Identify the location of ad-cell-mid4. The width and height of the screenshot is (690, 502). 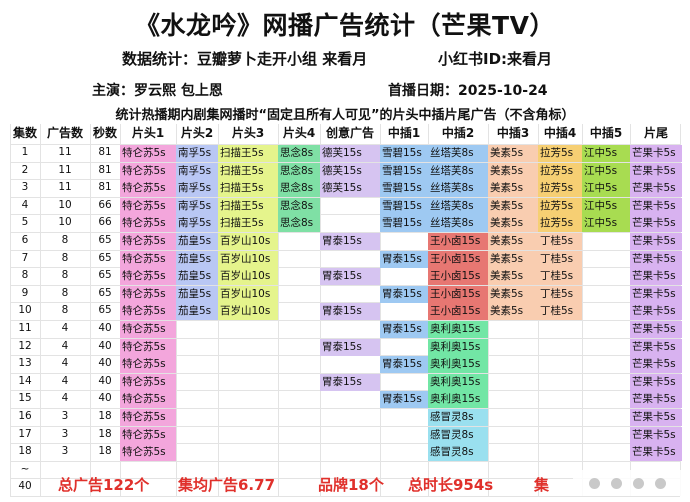
(560, 347).